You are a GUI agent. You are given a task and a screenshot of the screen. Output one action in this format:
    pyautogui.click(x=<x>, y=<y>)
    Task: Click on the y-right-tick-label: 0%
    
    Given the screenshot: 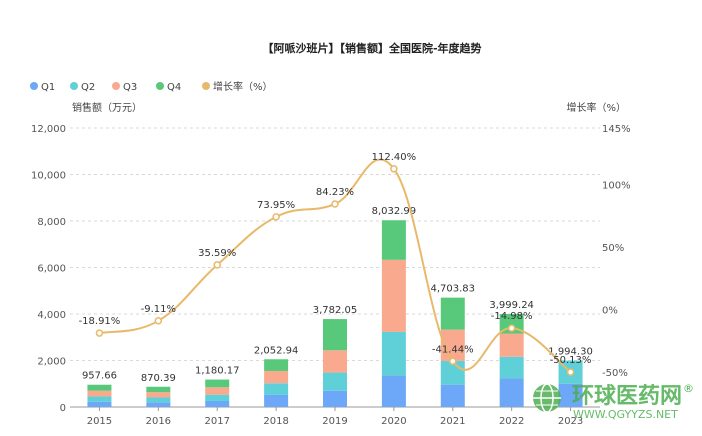 What is the action you would take?
    pyautogui.click(x=610, y=310)
    